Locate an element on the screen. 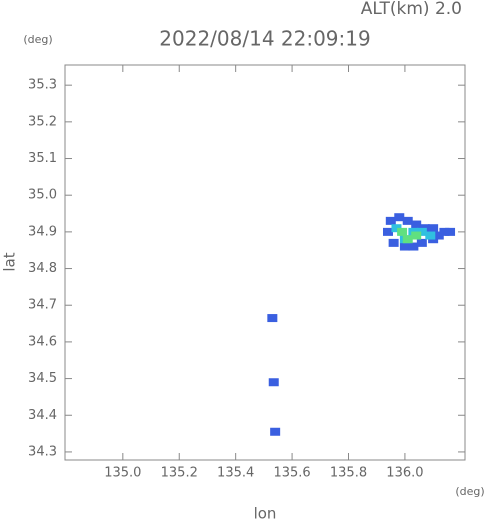 The height and width of the screenshot is (521, 491). y-unit: (deg) is located at coordinates (37, 39).